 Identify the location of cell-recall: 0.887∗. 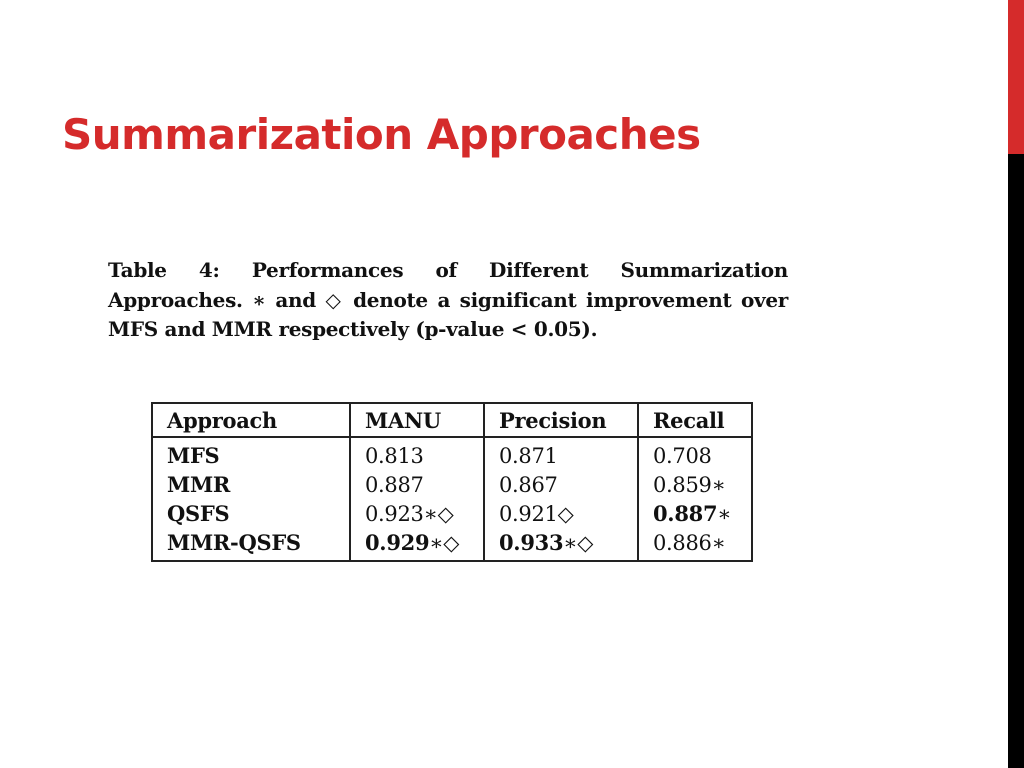
(694, 513).